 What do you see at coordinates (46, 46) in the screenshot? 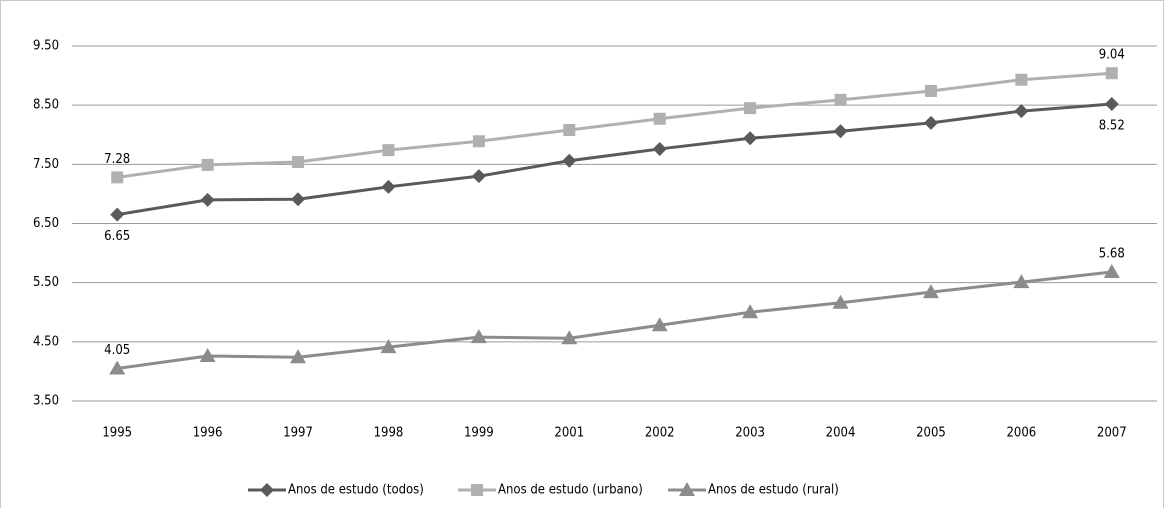
I see `y-tick-label: 9.50` at bounding box center [46, 46].